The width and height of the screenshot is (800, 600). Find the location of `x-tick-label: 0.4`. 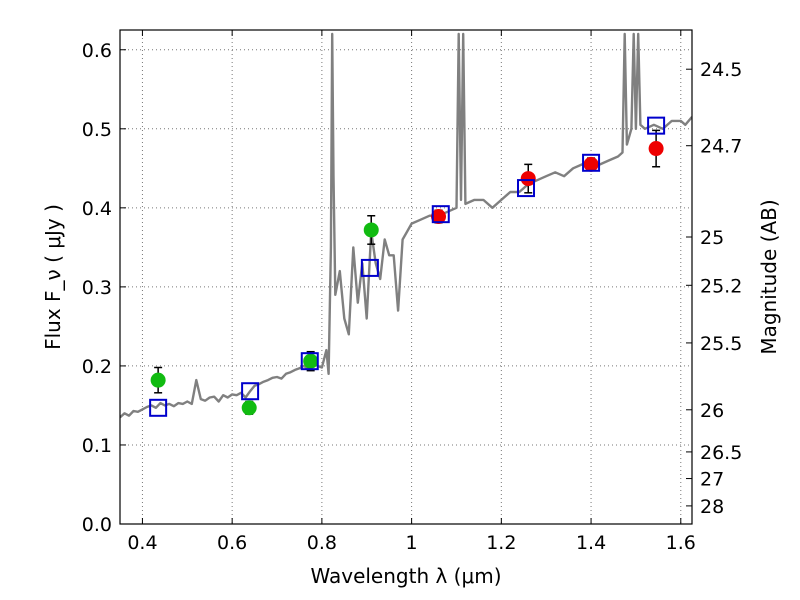

x-tick-label: 0.4 is located at coordinates (142, 543).